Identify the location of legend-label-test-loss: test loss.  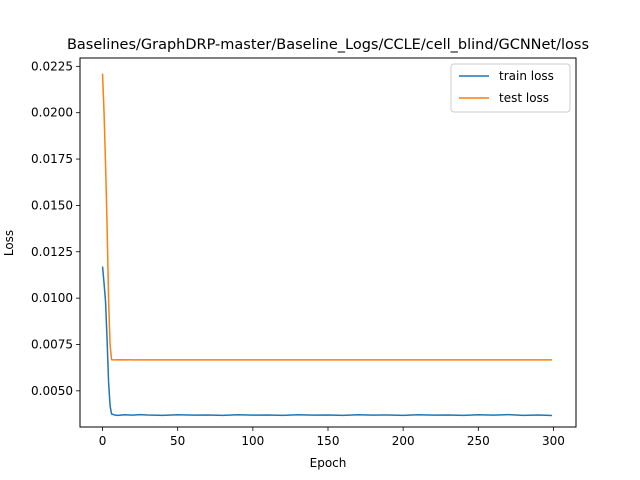
(524, 98).